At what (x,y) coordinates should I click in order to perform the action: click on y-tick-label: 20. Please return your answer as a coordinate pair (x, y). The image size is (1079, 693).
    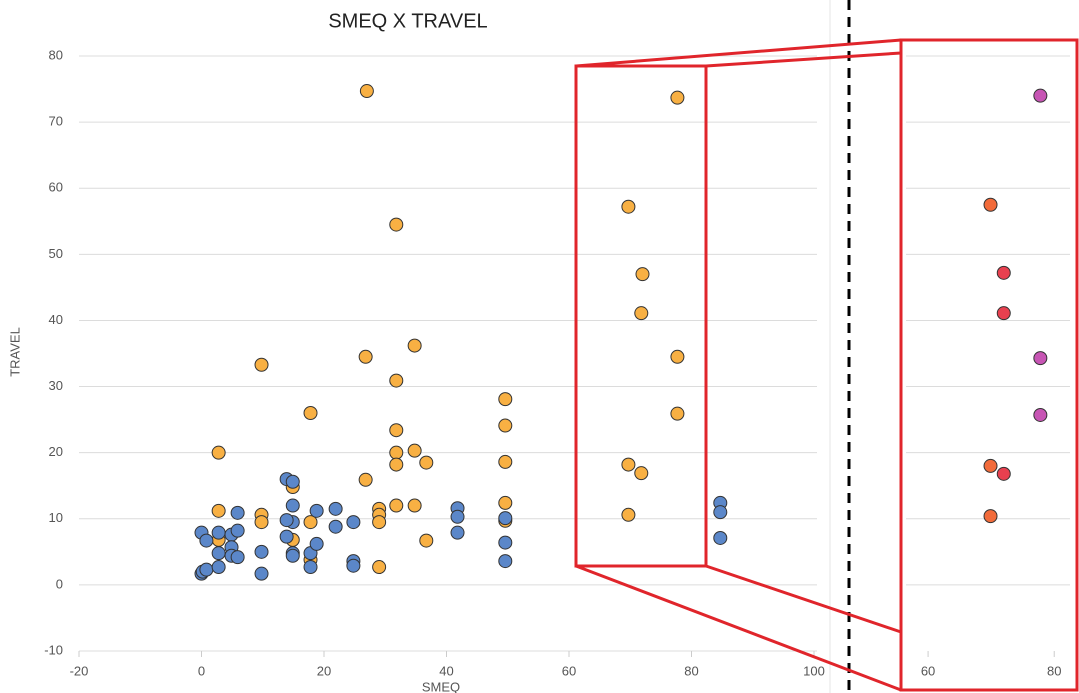
    Looking at the image, I should click on (56, 451).